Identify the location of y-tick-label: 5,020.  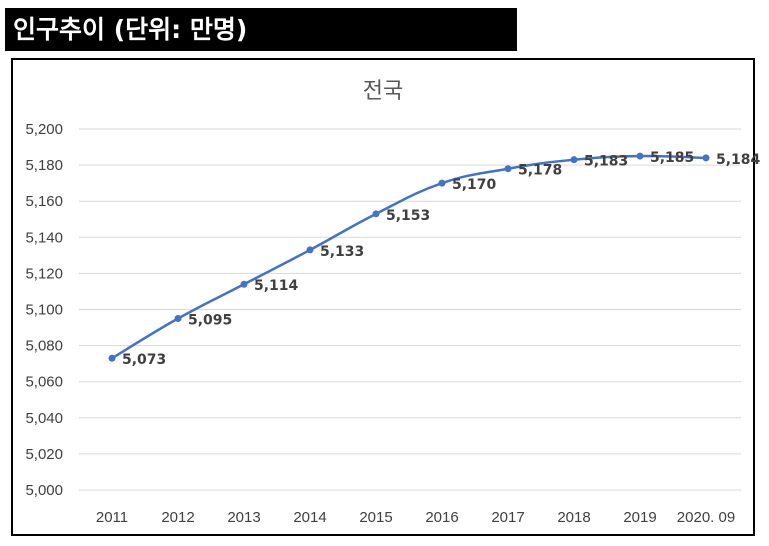
(44, 454).